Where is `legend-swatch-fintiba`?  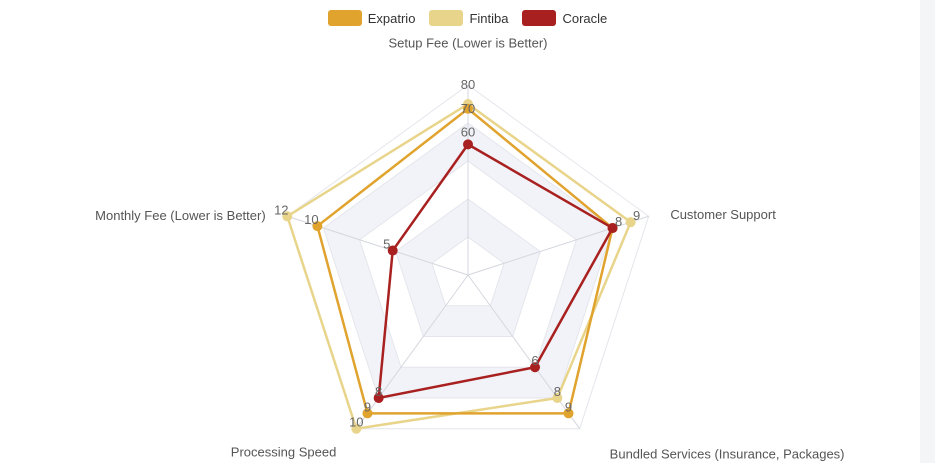
legend-swatch-fintiba is located at coordinates (446, 18).